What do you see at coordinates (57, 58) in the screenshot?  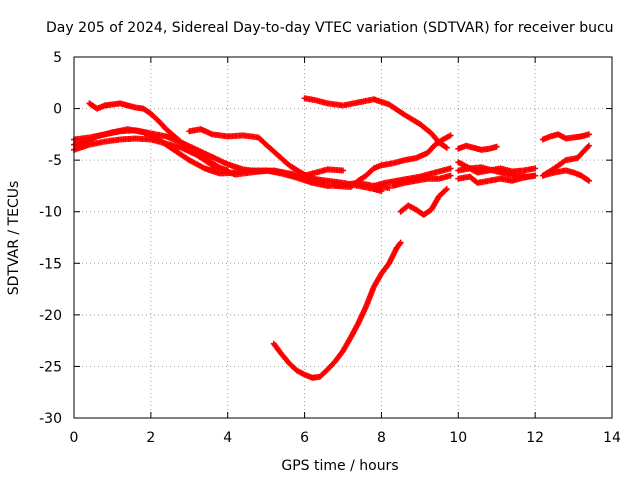 I see `y-tick-label: 5` at bounding box center [57, 58].